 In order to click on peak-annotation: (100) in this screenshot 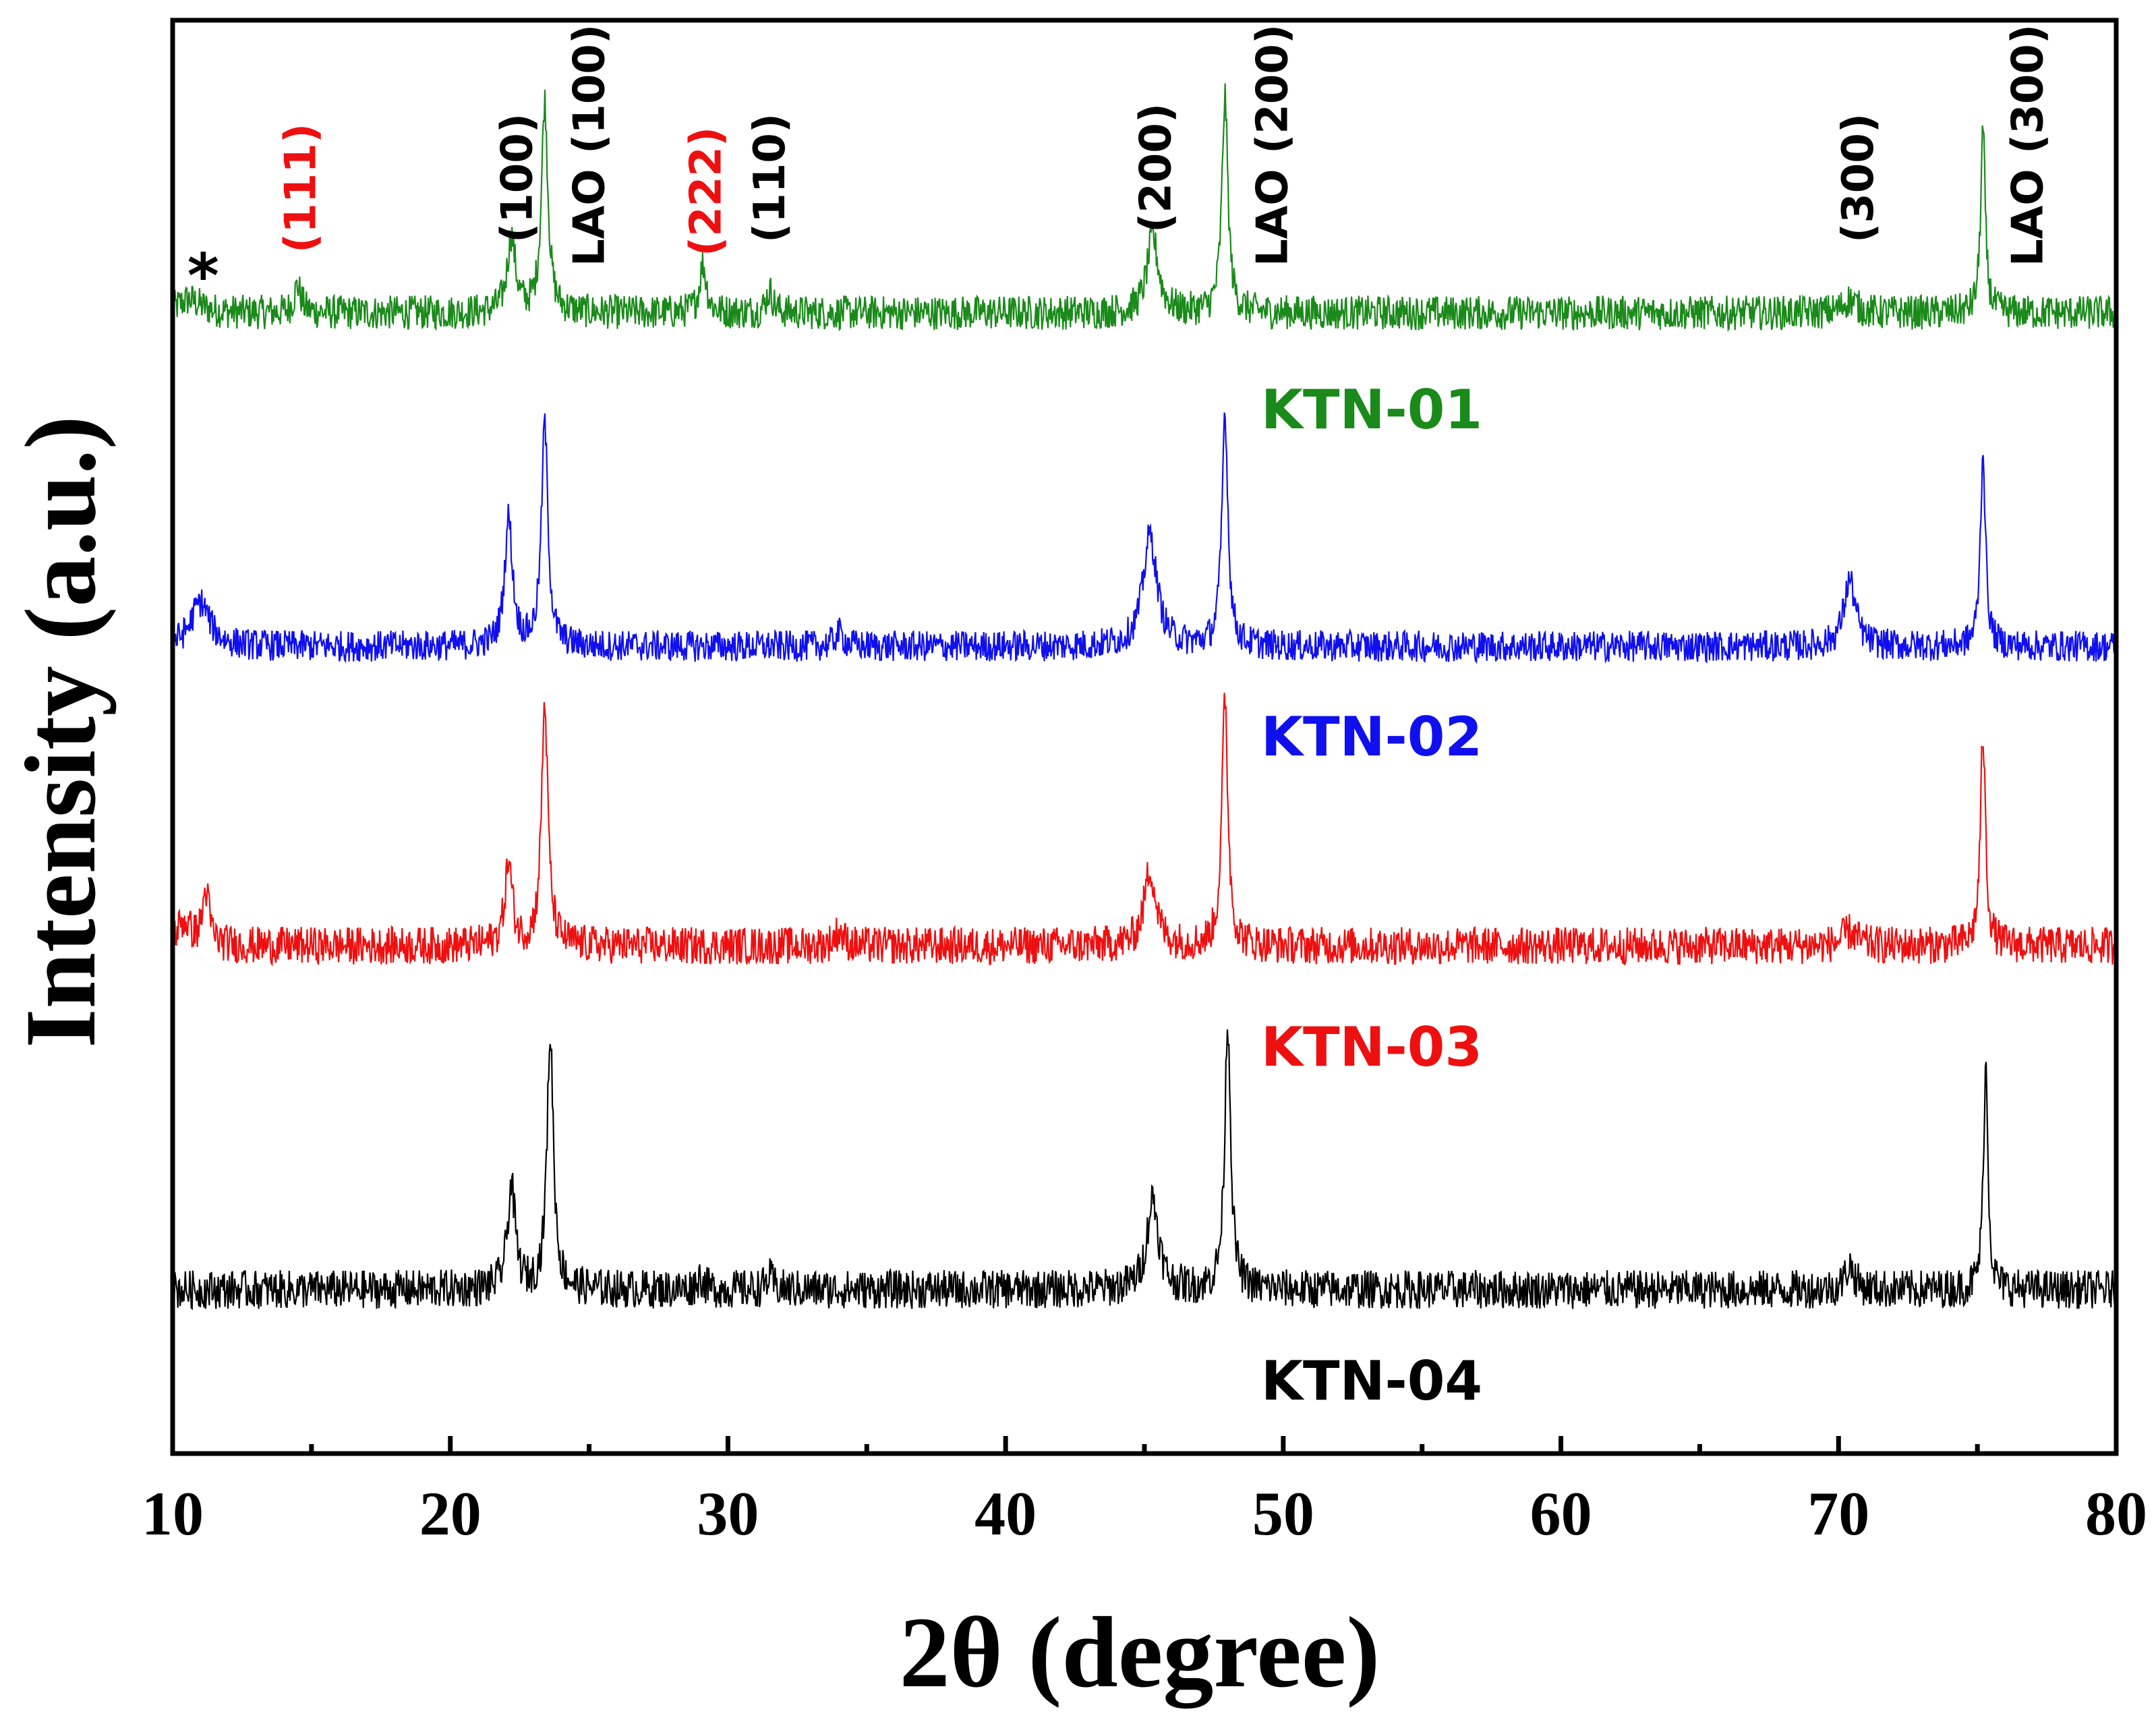, I will do `click(518, 178)`.